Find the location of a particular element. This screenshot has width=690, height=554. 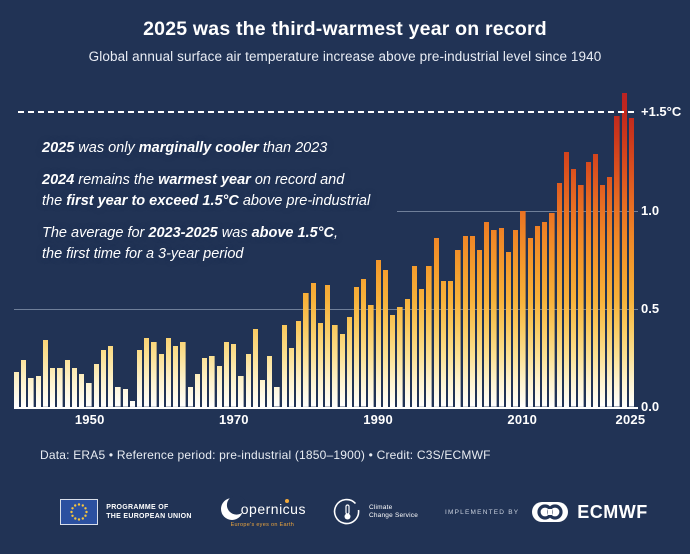

bar-2013 is located at coordinates (545, 314).